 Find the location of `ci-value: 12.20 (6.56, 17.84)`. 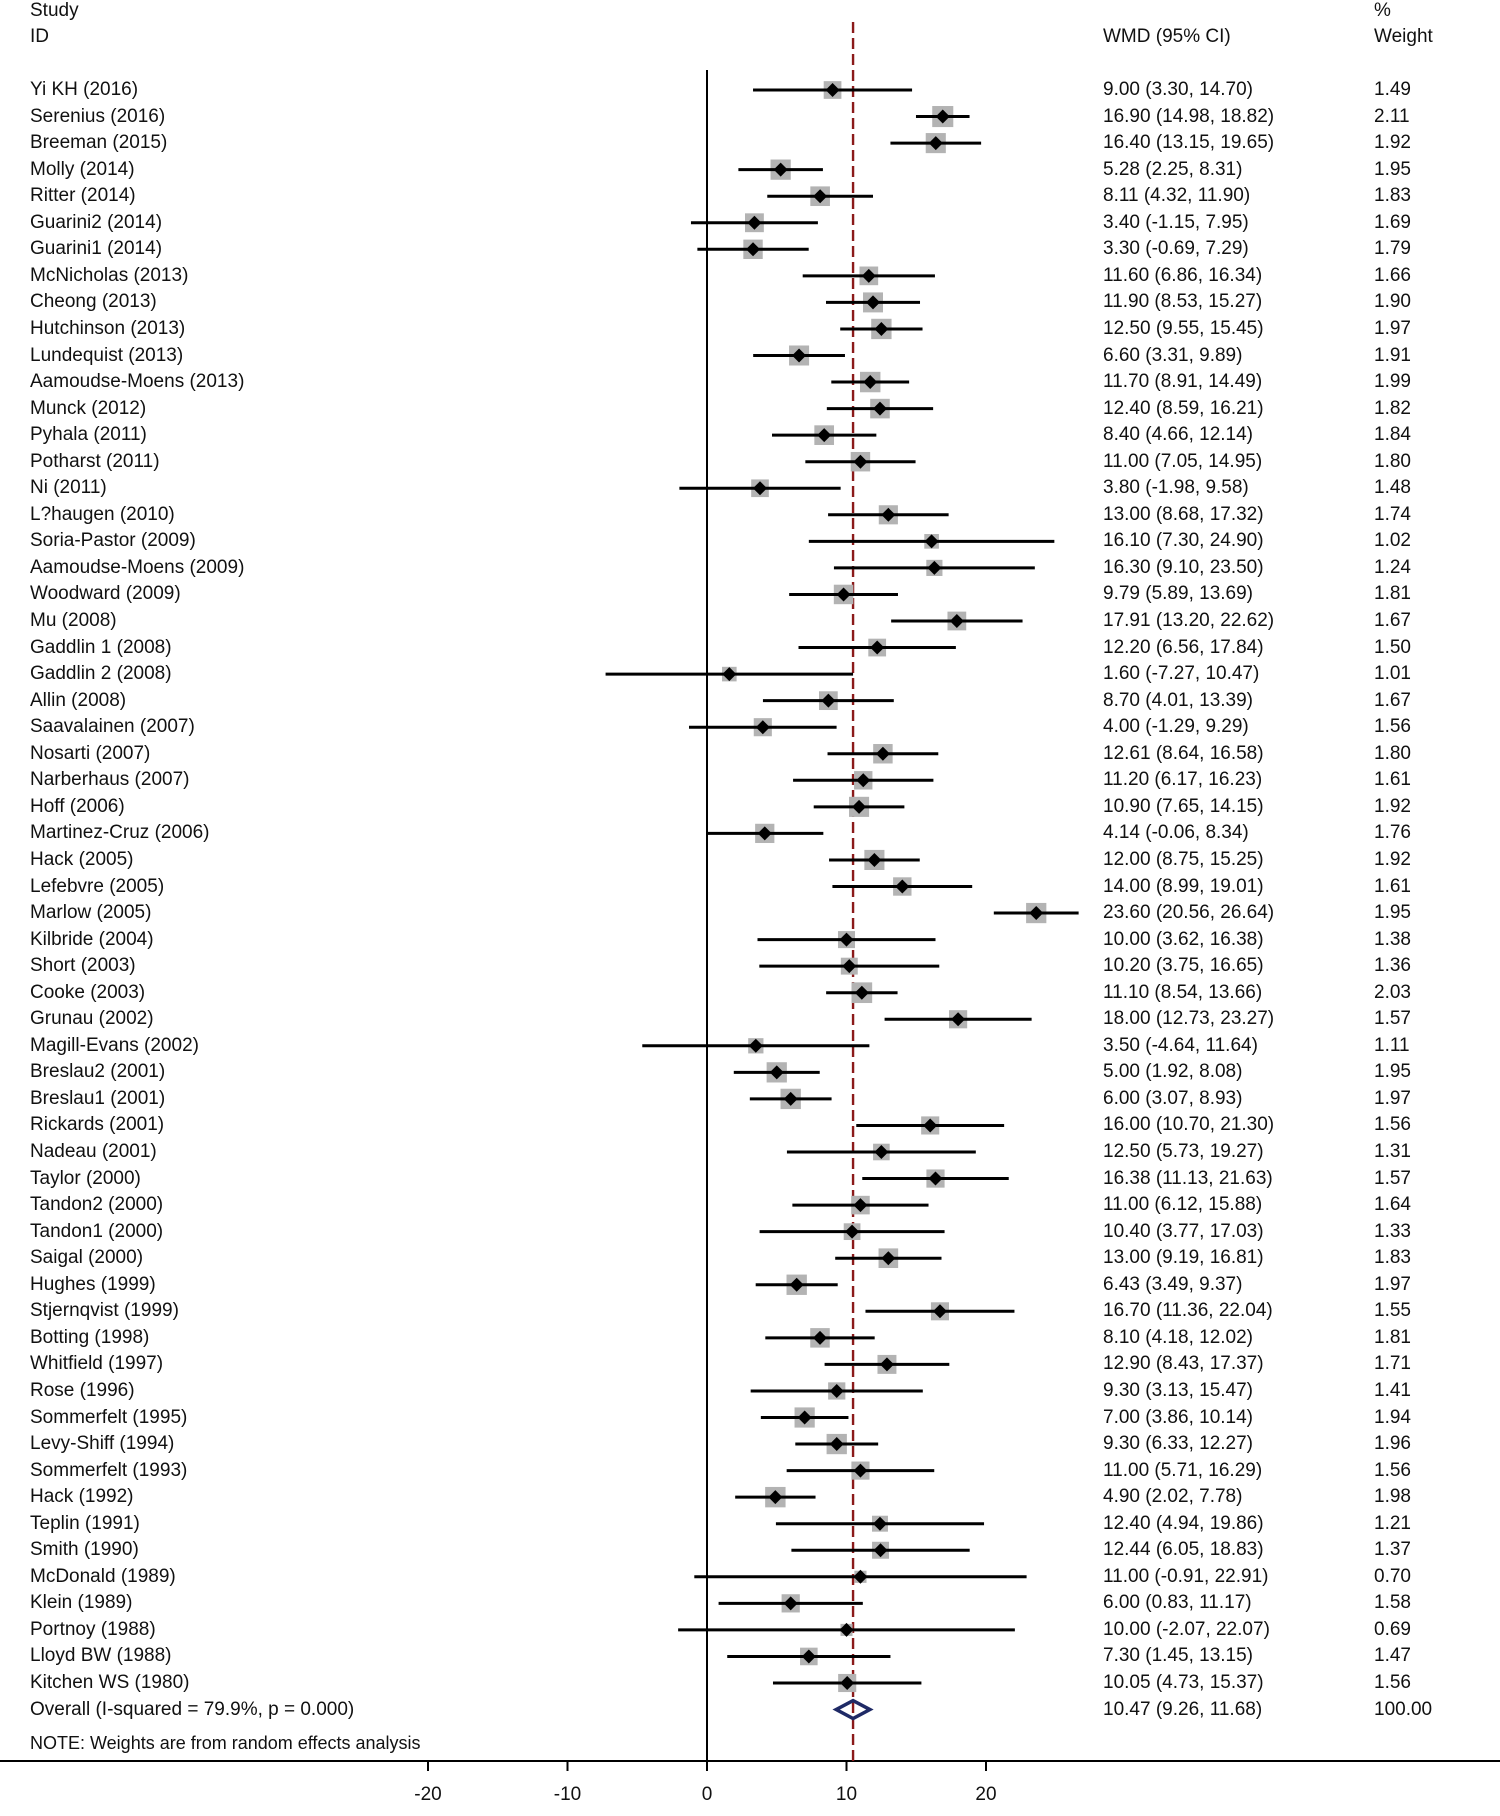

ci-value: 12.20 (6.56, 17.84) is located at coordinates (1183, 647).